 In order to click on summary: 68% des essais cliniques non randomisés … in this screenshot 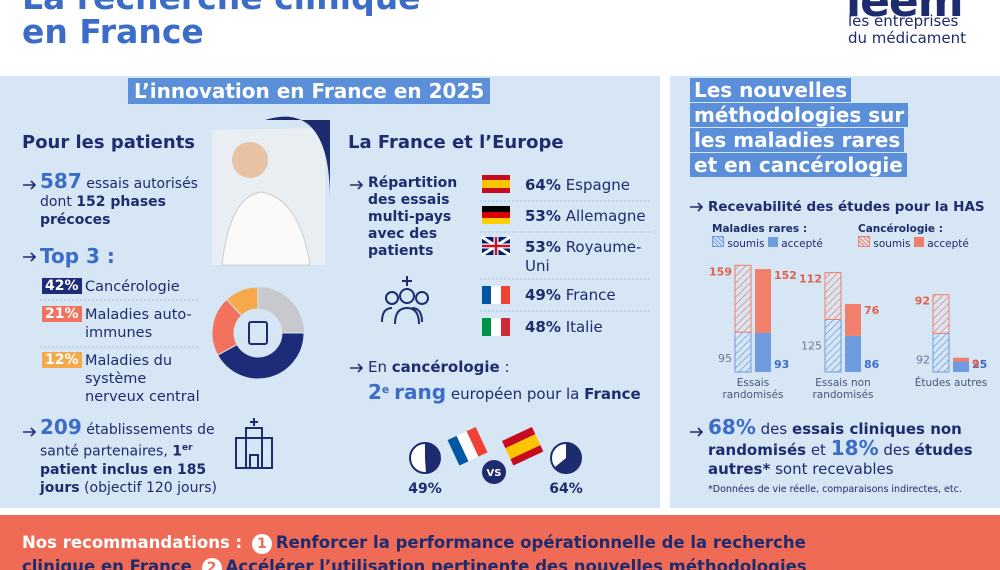, I will do `click(843, 447)`.